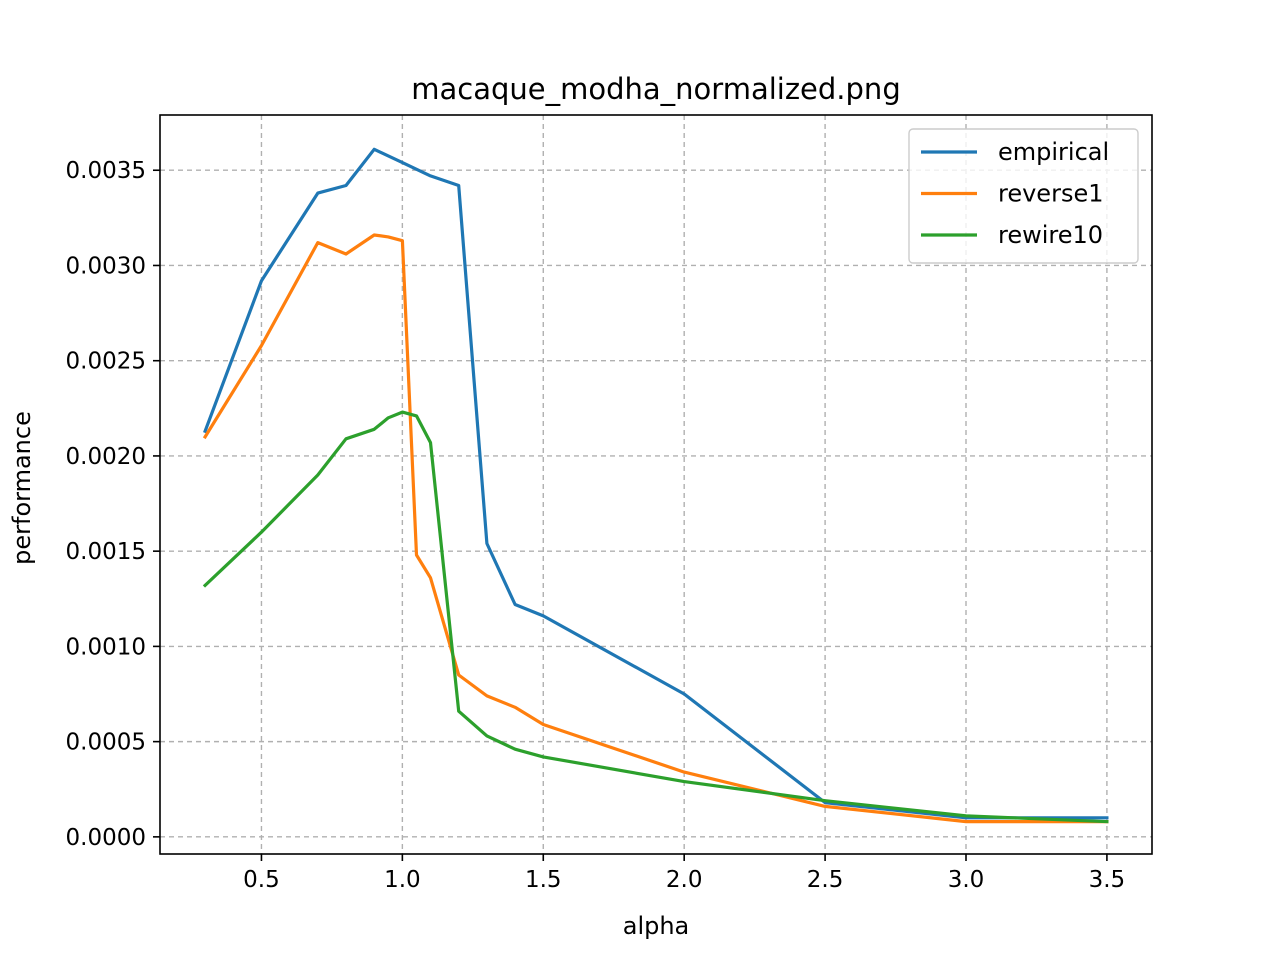 Image resolution: width=1280 pixels, height=960 pixels. I want to click on y-tick-label: 0.0025, so click(106, 362).